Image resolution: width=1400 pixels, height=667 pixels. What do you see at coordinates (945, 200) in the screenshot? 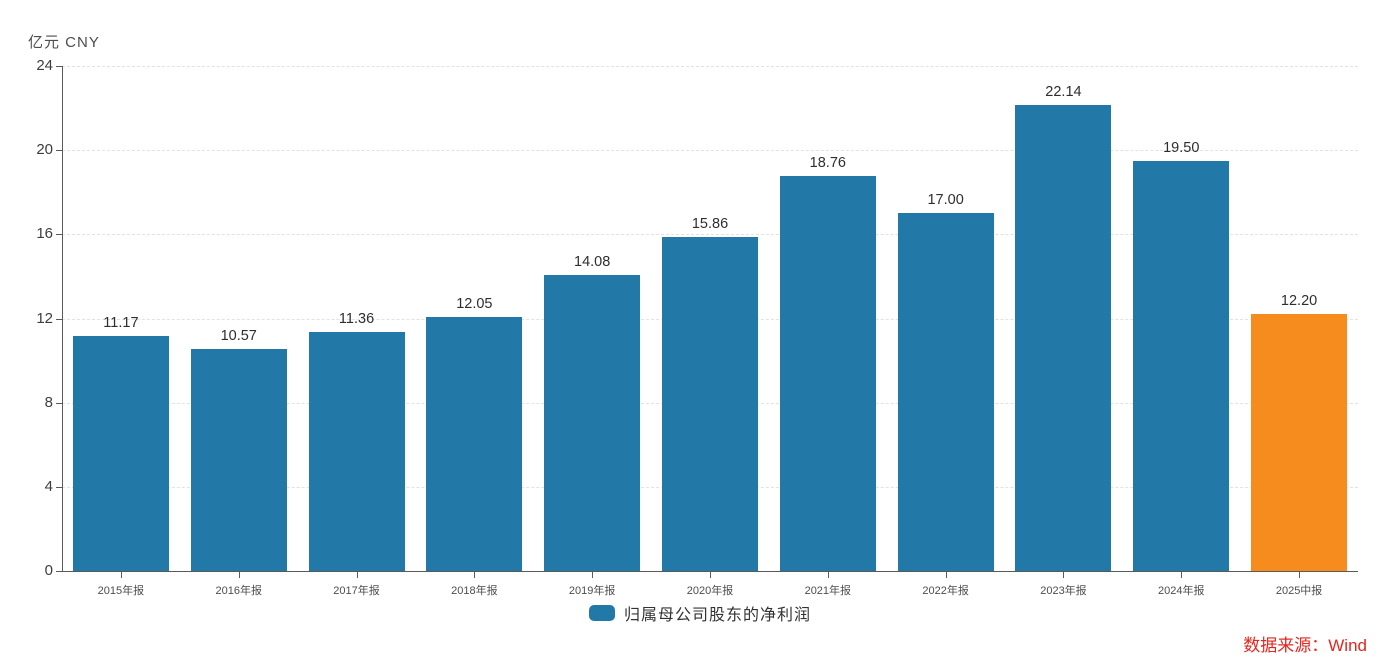
I see `bar-value-label: 17.00` at bounding box center [945, 200].